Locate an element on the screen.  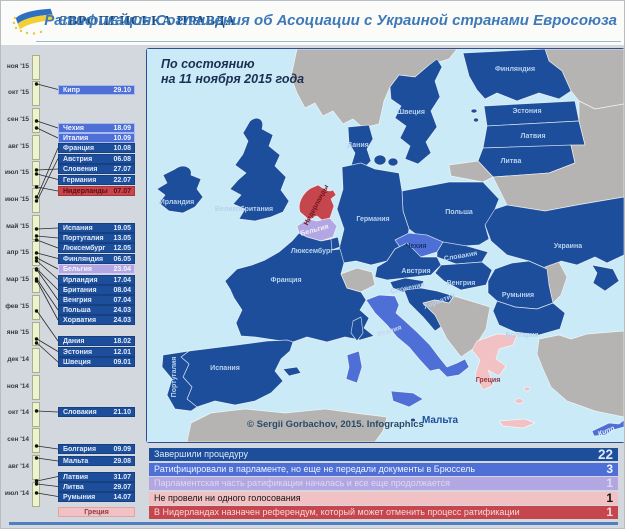
timeline-entry-date: 17.04 is located at coordinates (122, 280).